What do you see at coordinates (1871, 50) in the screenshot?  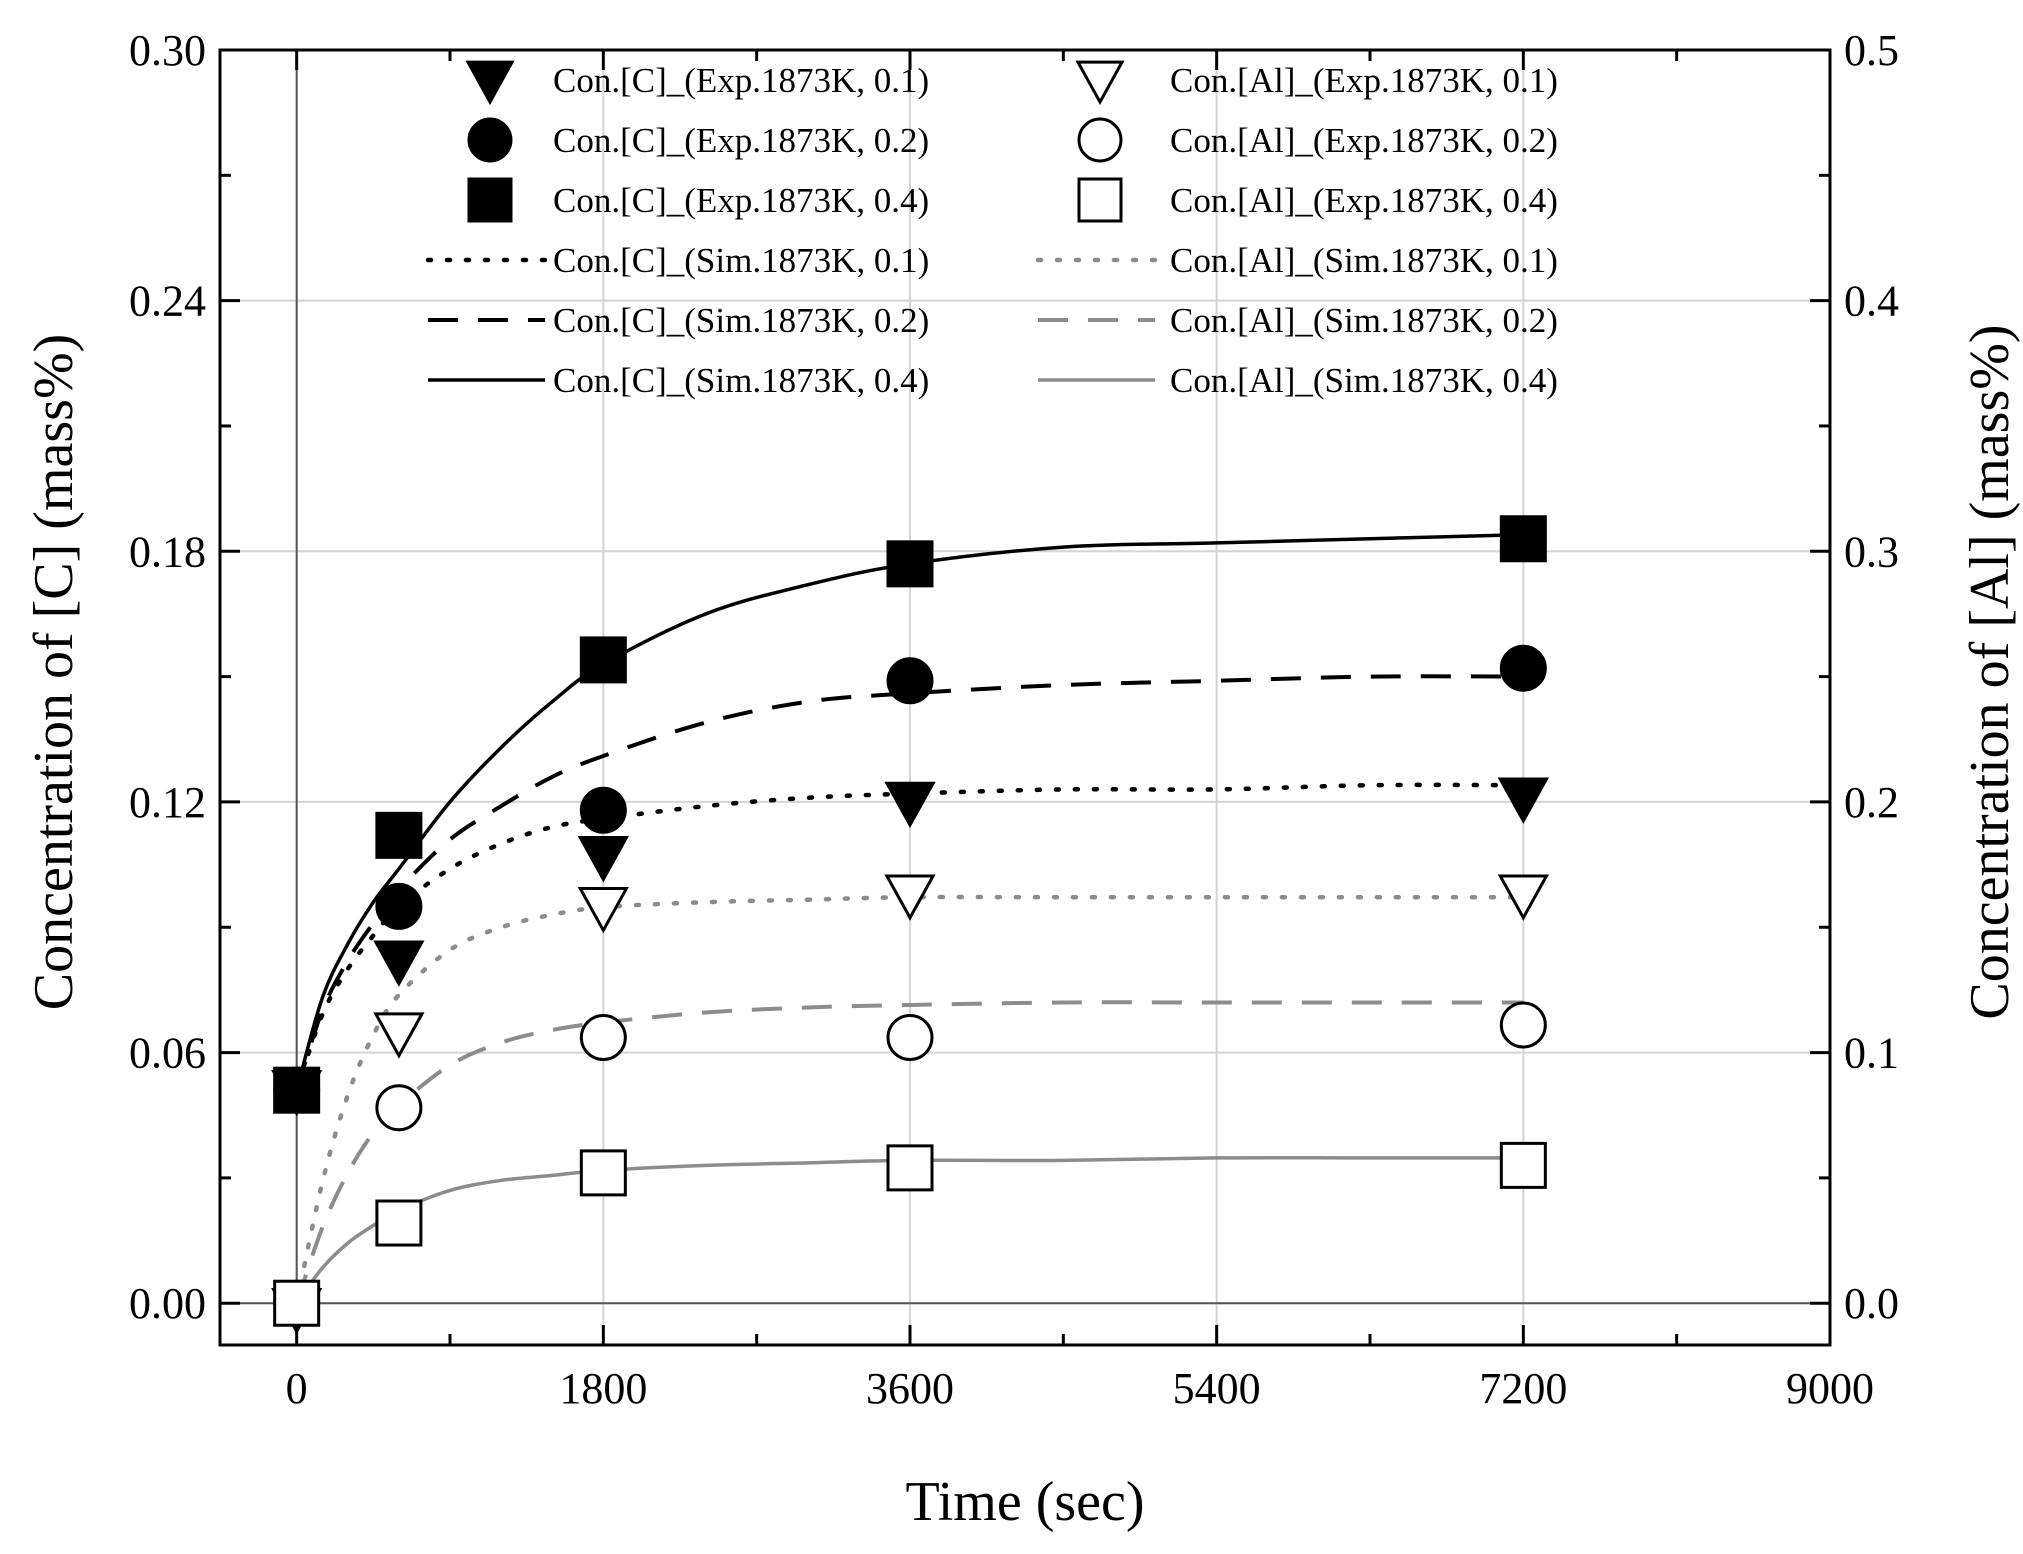 I see `y-right-tick-label: 0.5` at bounding box center [1871, 50].